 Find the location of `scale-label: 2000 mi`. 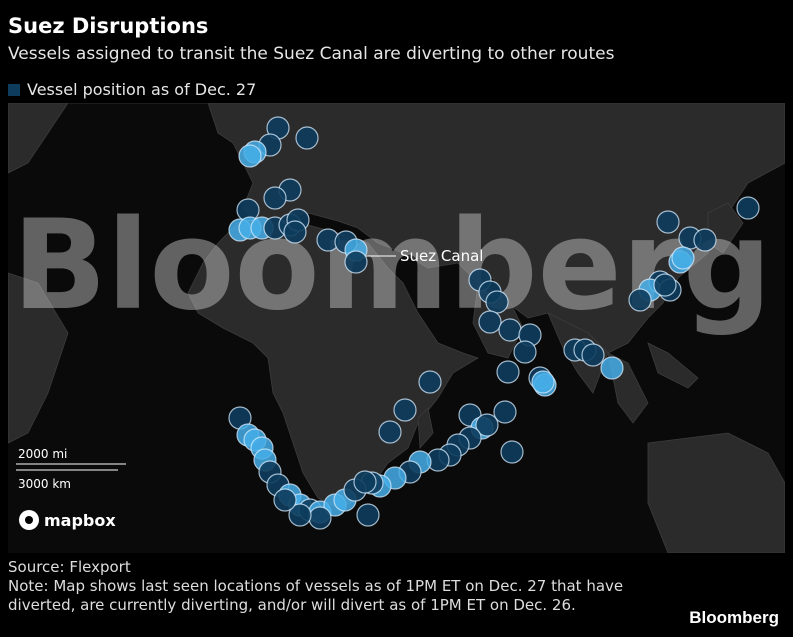

scale-label: 2000 mi is located at coordinates (42, 454).